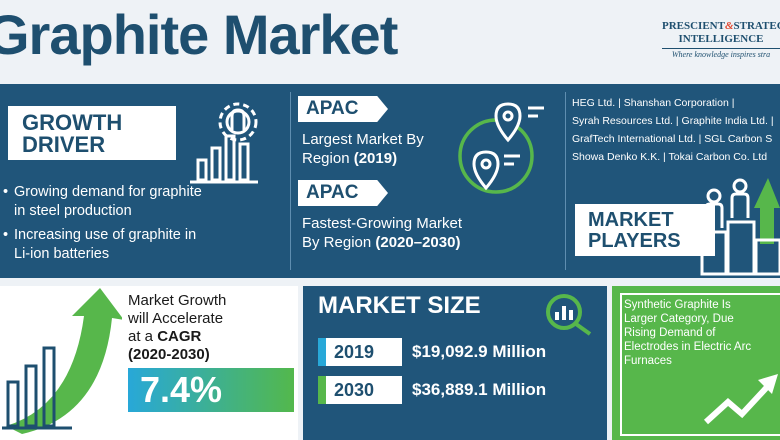 The width and height of the screenshot is (780, 440). What do you see at coordinates (634, 230) in the screenshot?
I see `market-players-label: MARKET PLAYERS` at bounding box center [634, 230].